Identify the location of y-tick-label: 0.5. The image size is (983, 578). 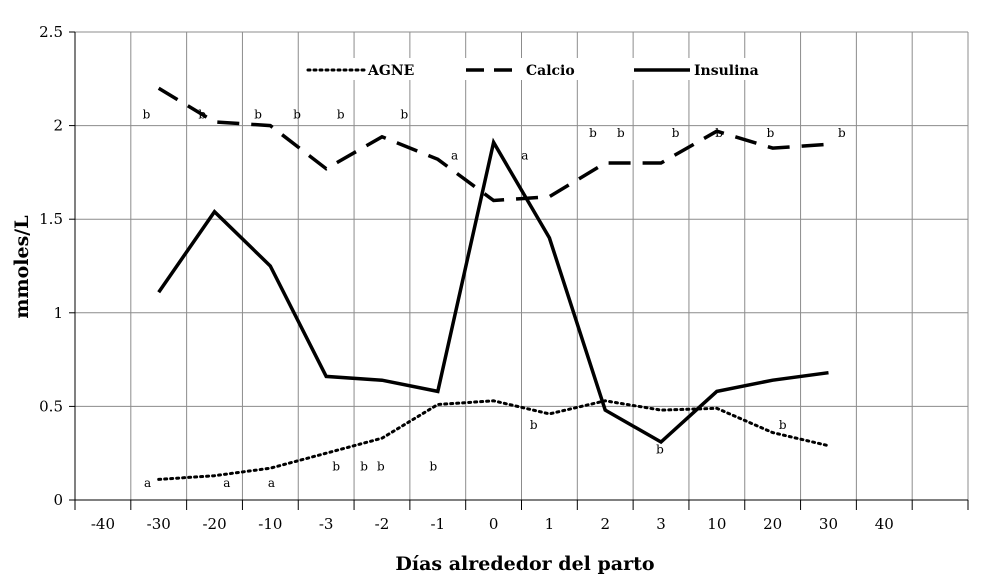
(51, 406).